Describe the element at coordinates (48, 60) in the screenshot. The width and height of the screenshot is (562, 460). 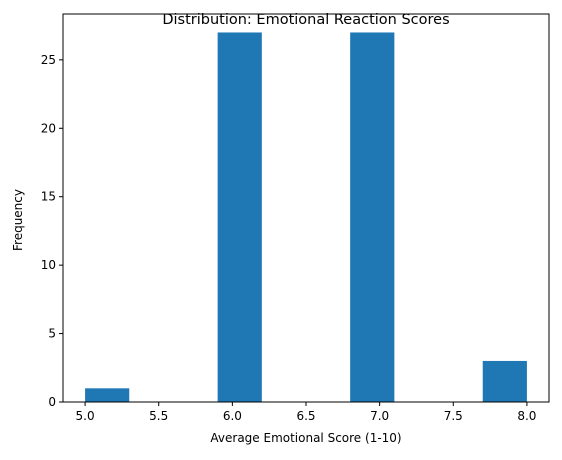
I see `y-tick-label: 25` at that location.